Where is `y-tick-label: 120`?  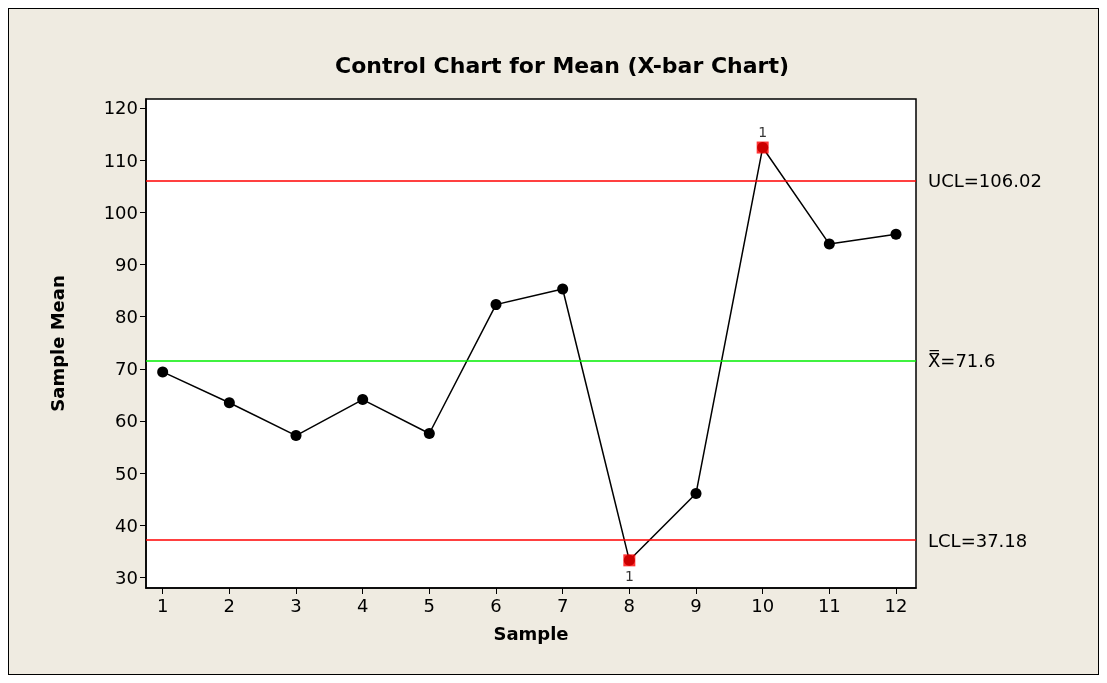 y-tick-label: 120 is located at coordinates (120, 108).